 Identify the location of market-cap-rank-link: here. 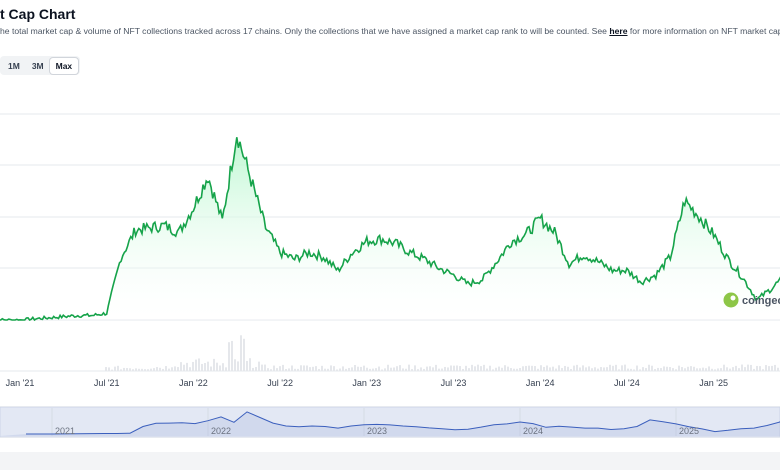
(618, 31).